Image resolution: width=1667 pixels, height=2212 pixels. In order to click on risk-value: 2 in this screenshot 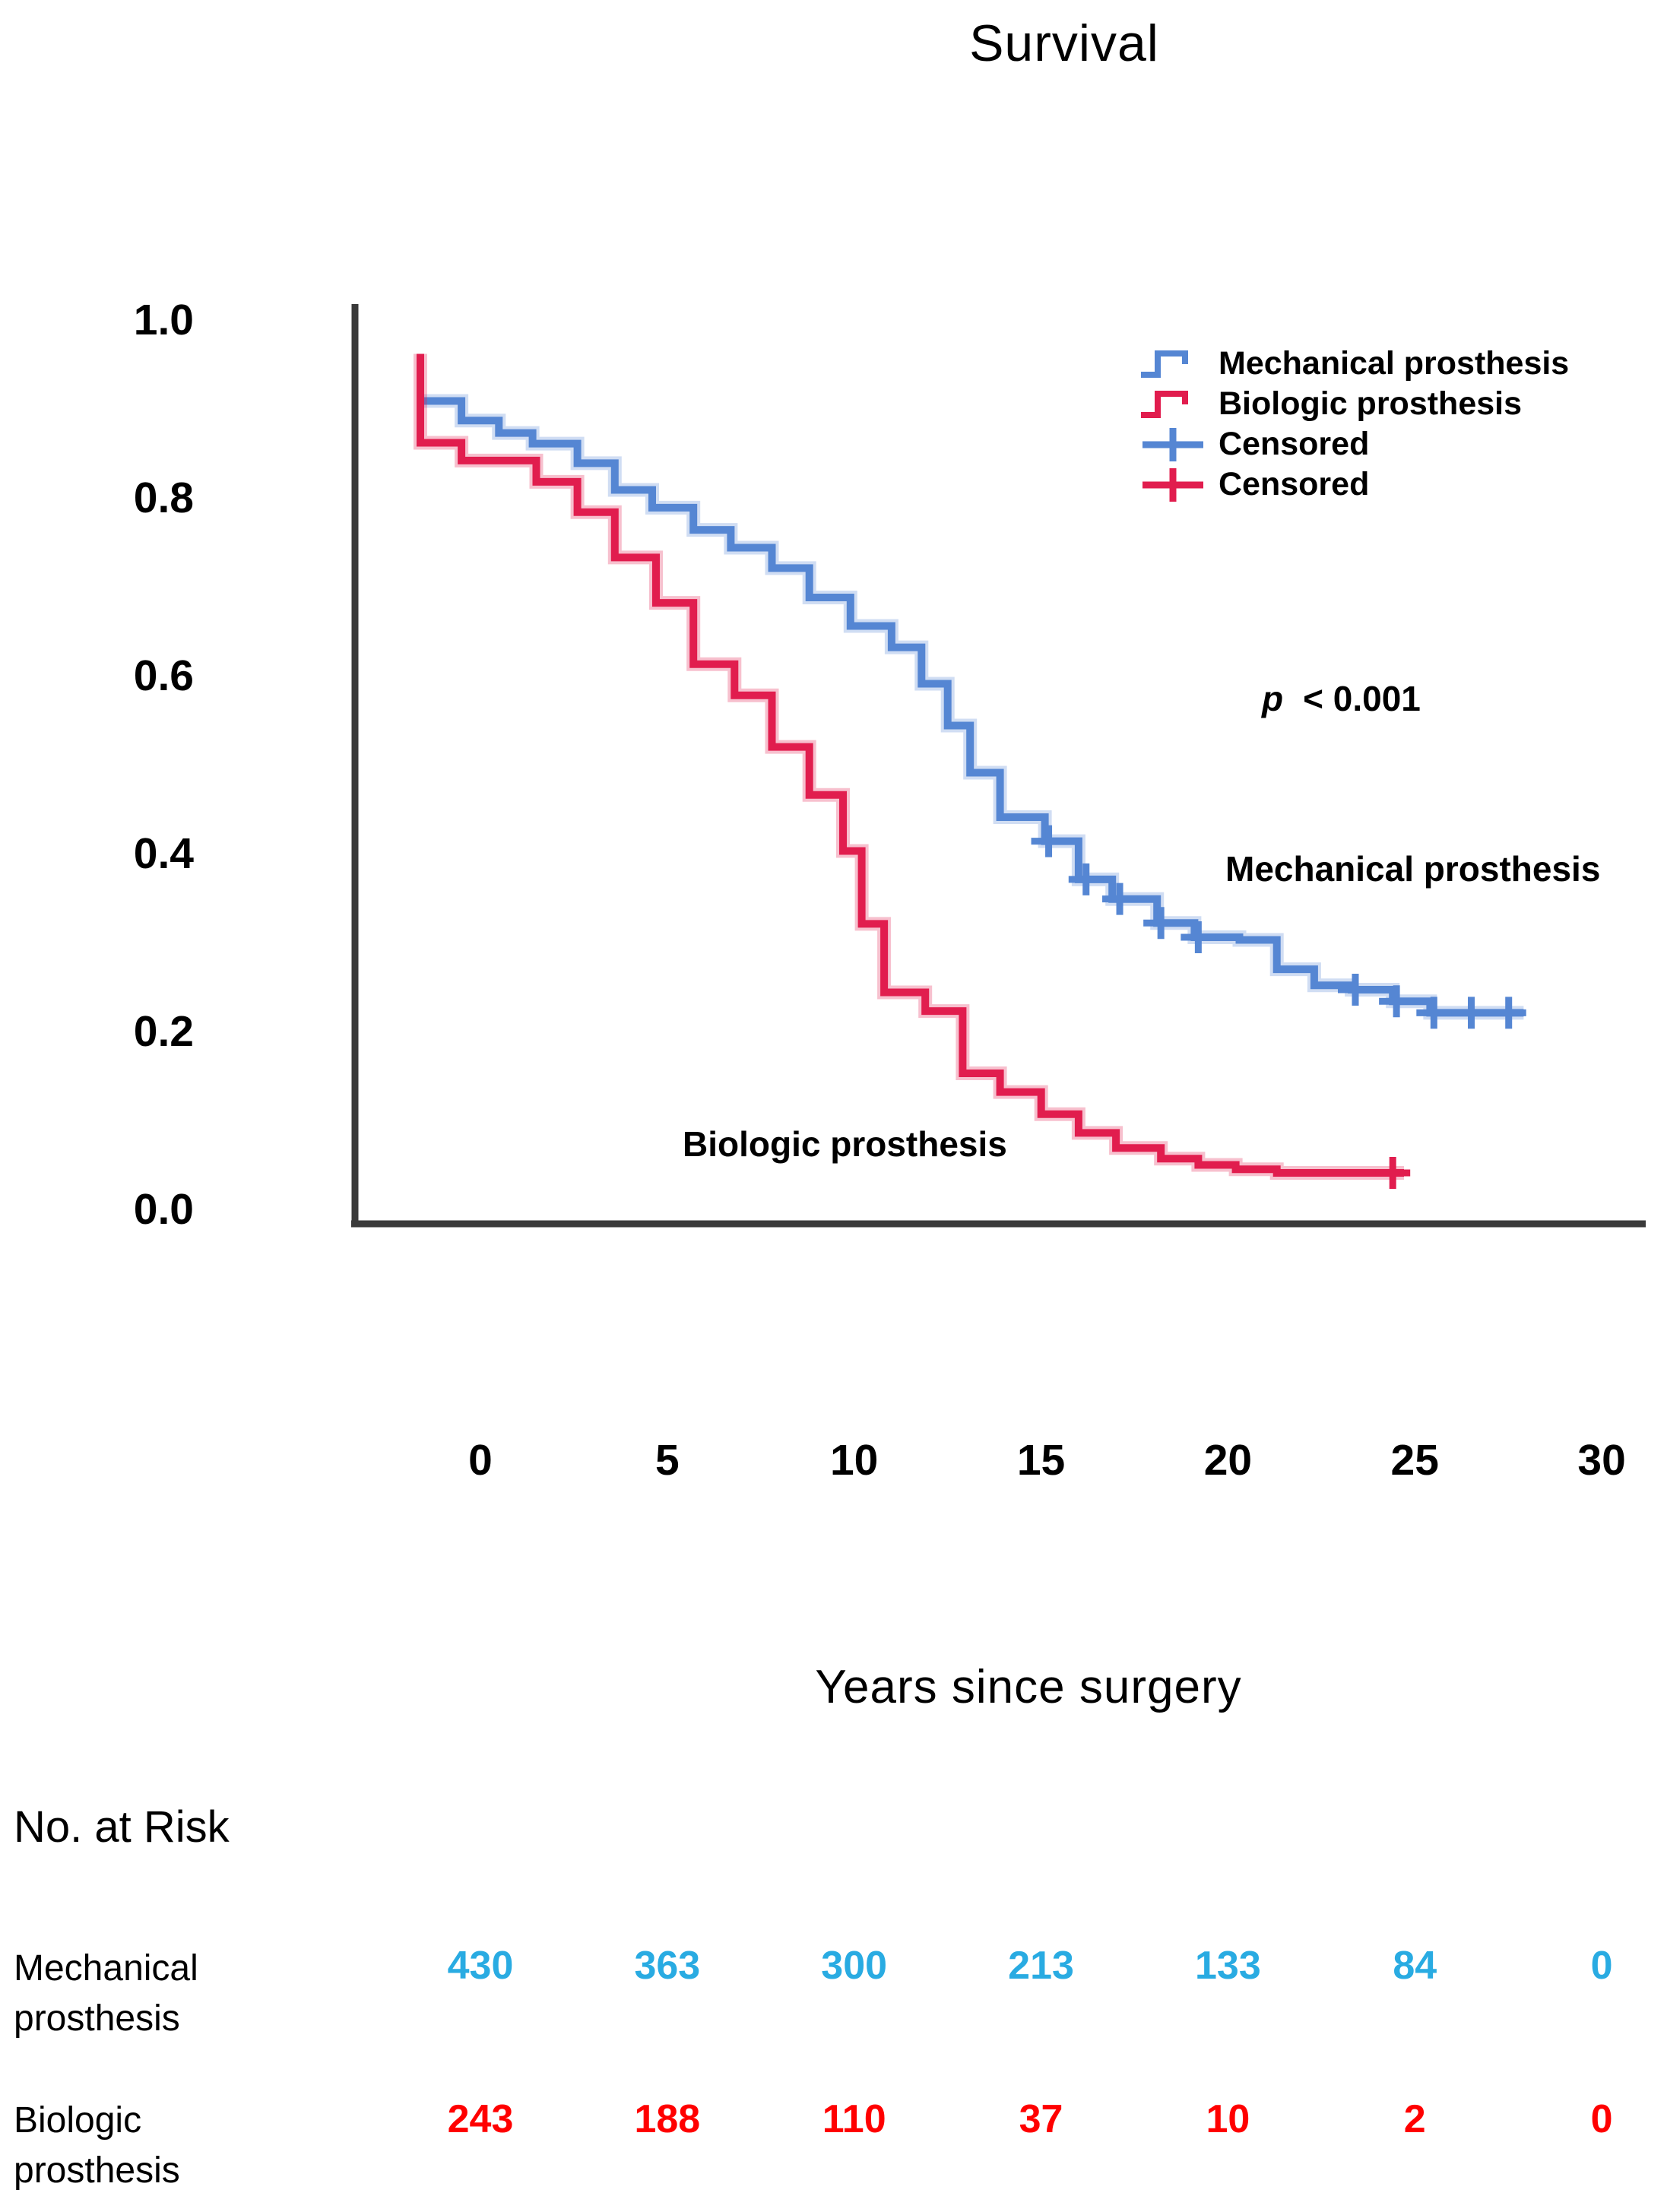, I will do `click(1414, 2119)`.